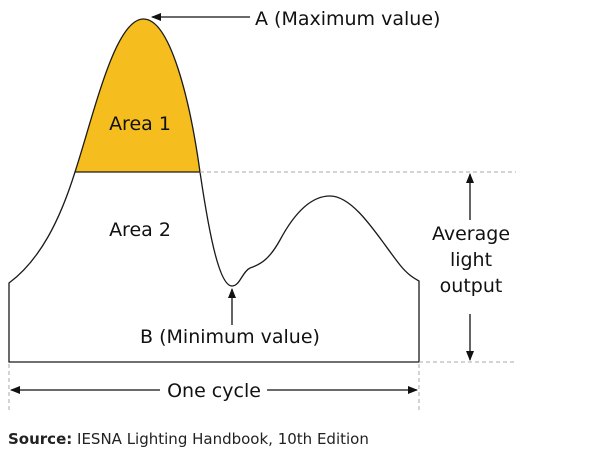 This screenshot has height=454, width=600. Describe the element at coordinates (471, 234) in the screenshot. I see `average-label-line-1: Average` at that location.